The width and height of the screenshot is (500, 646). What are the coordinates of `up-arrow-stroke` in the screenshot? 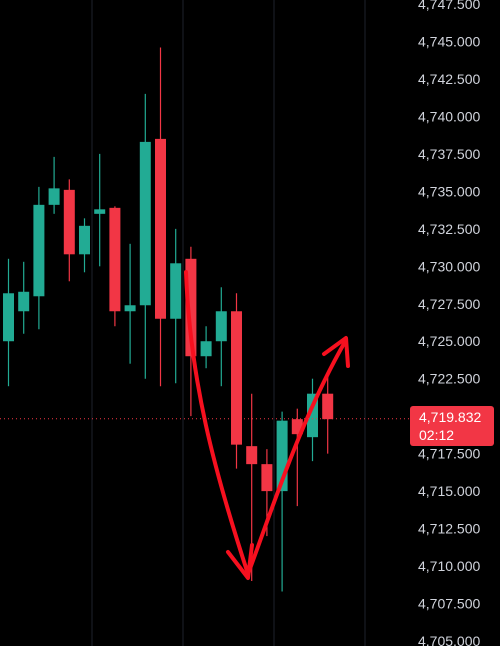 It's located at (297, 457).